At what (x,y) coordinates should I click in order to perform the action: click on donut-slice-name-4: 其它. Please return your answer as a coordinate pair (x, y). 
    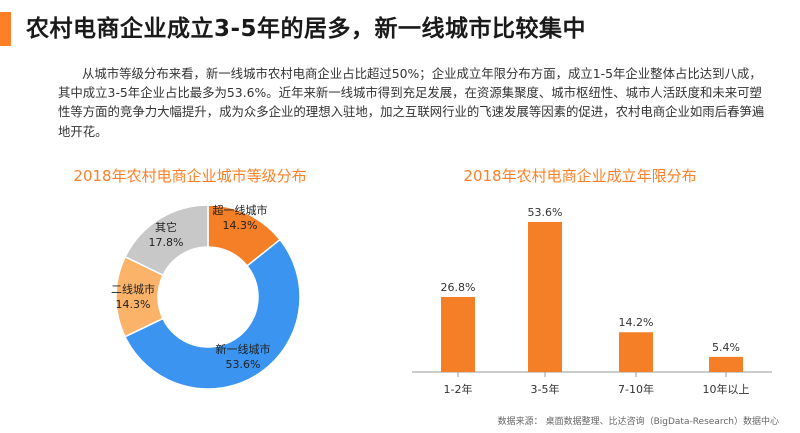
    Looking at the image, I should click on (166, 227).